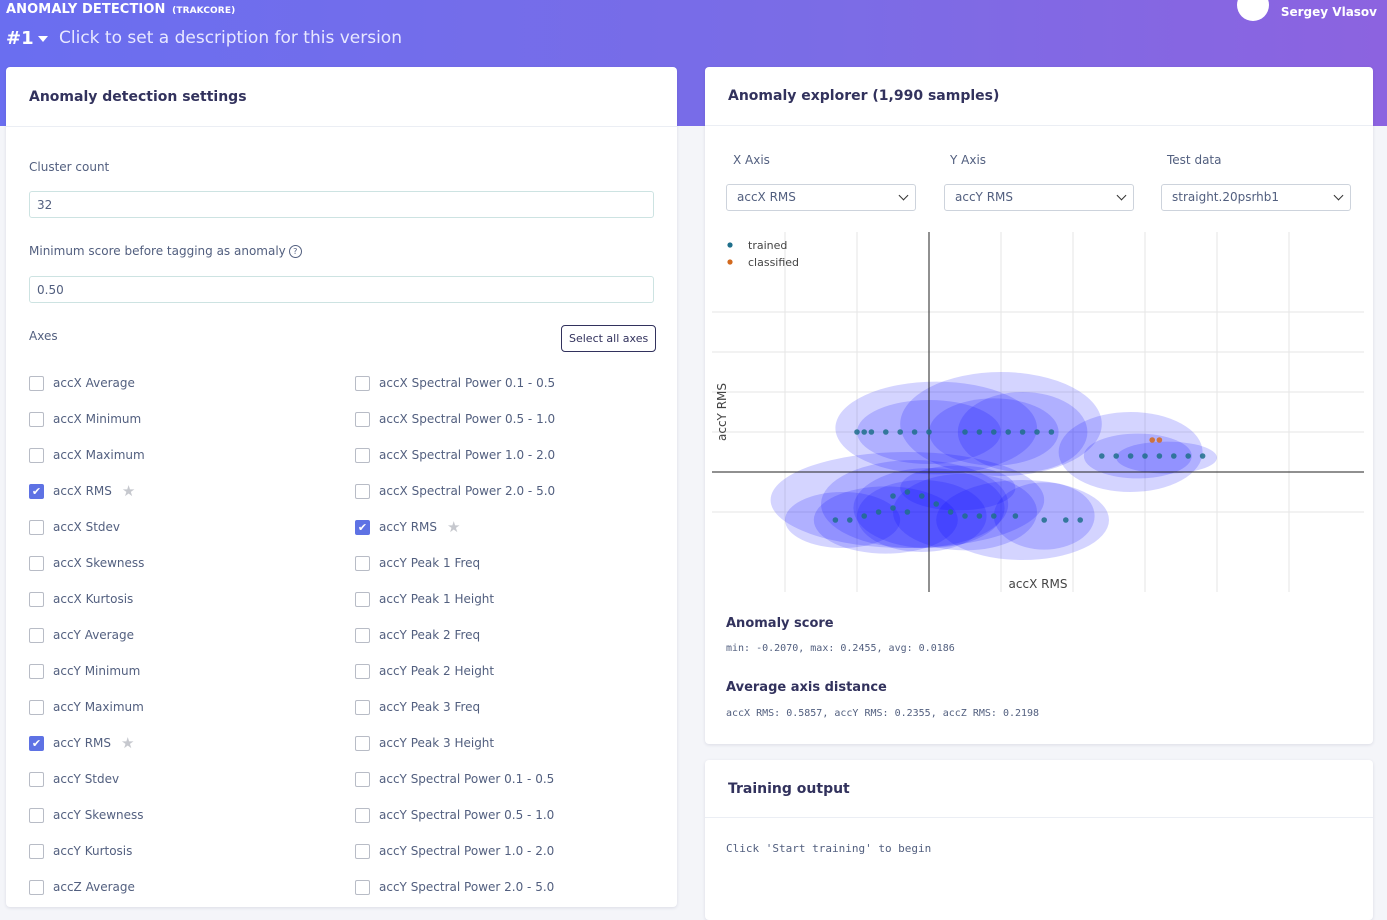 This screenshot has width=1387, height=920. I want to click on axis-checkbox-item: accX Stdev, so click(74, 527).